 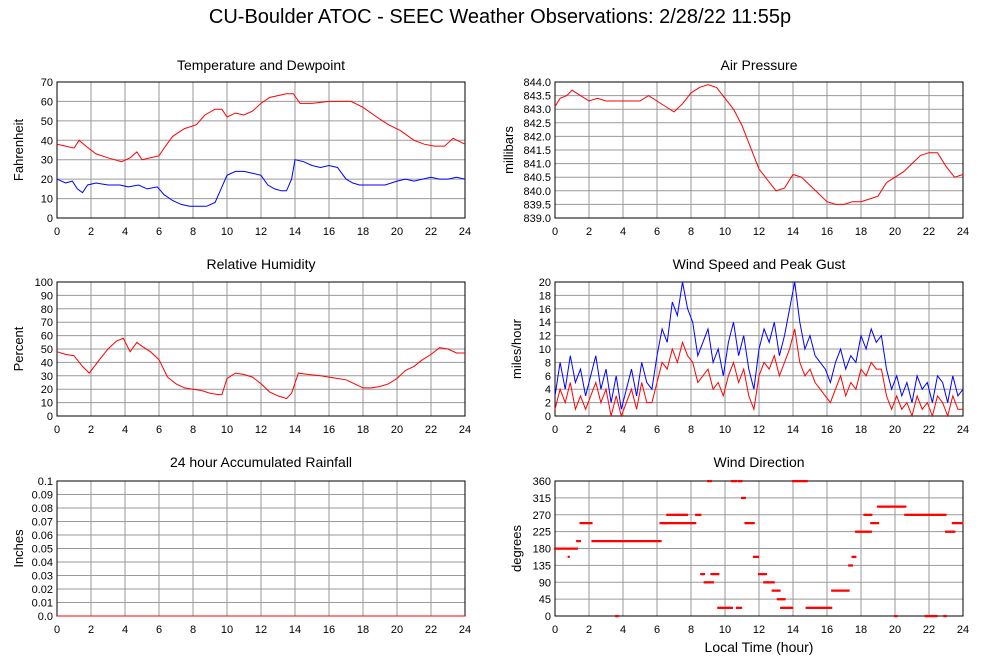 What do you see at coordinates (47, 200) in the screenshot?
I see `y-tick-label: 10` at bounding box center [47, 200].